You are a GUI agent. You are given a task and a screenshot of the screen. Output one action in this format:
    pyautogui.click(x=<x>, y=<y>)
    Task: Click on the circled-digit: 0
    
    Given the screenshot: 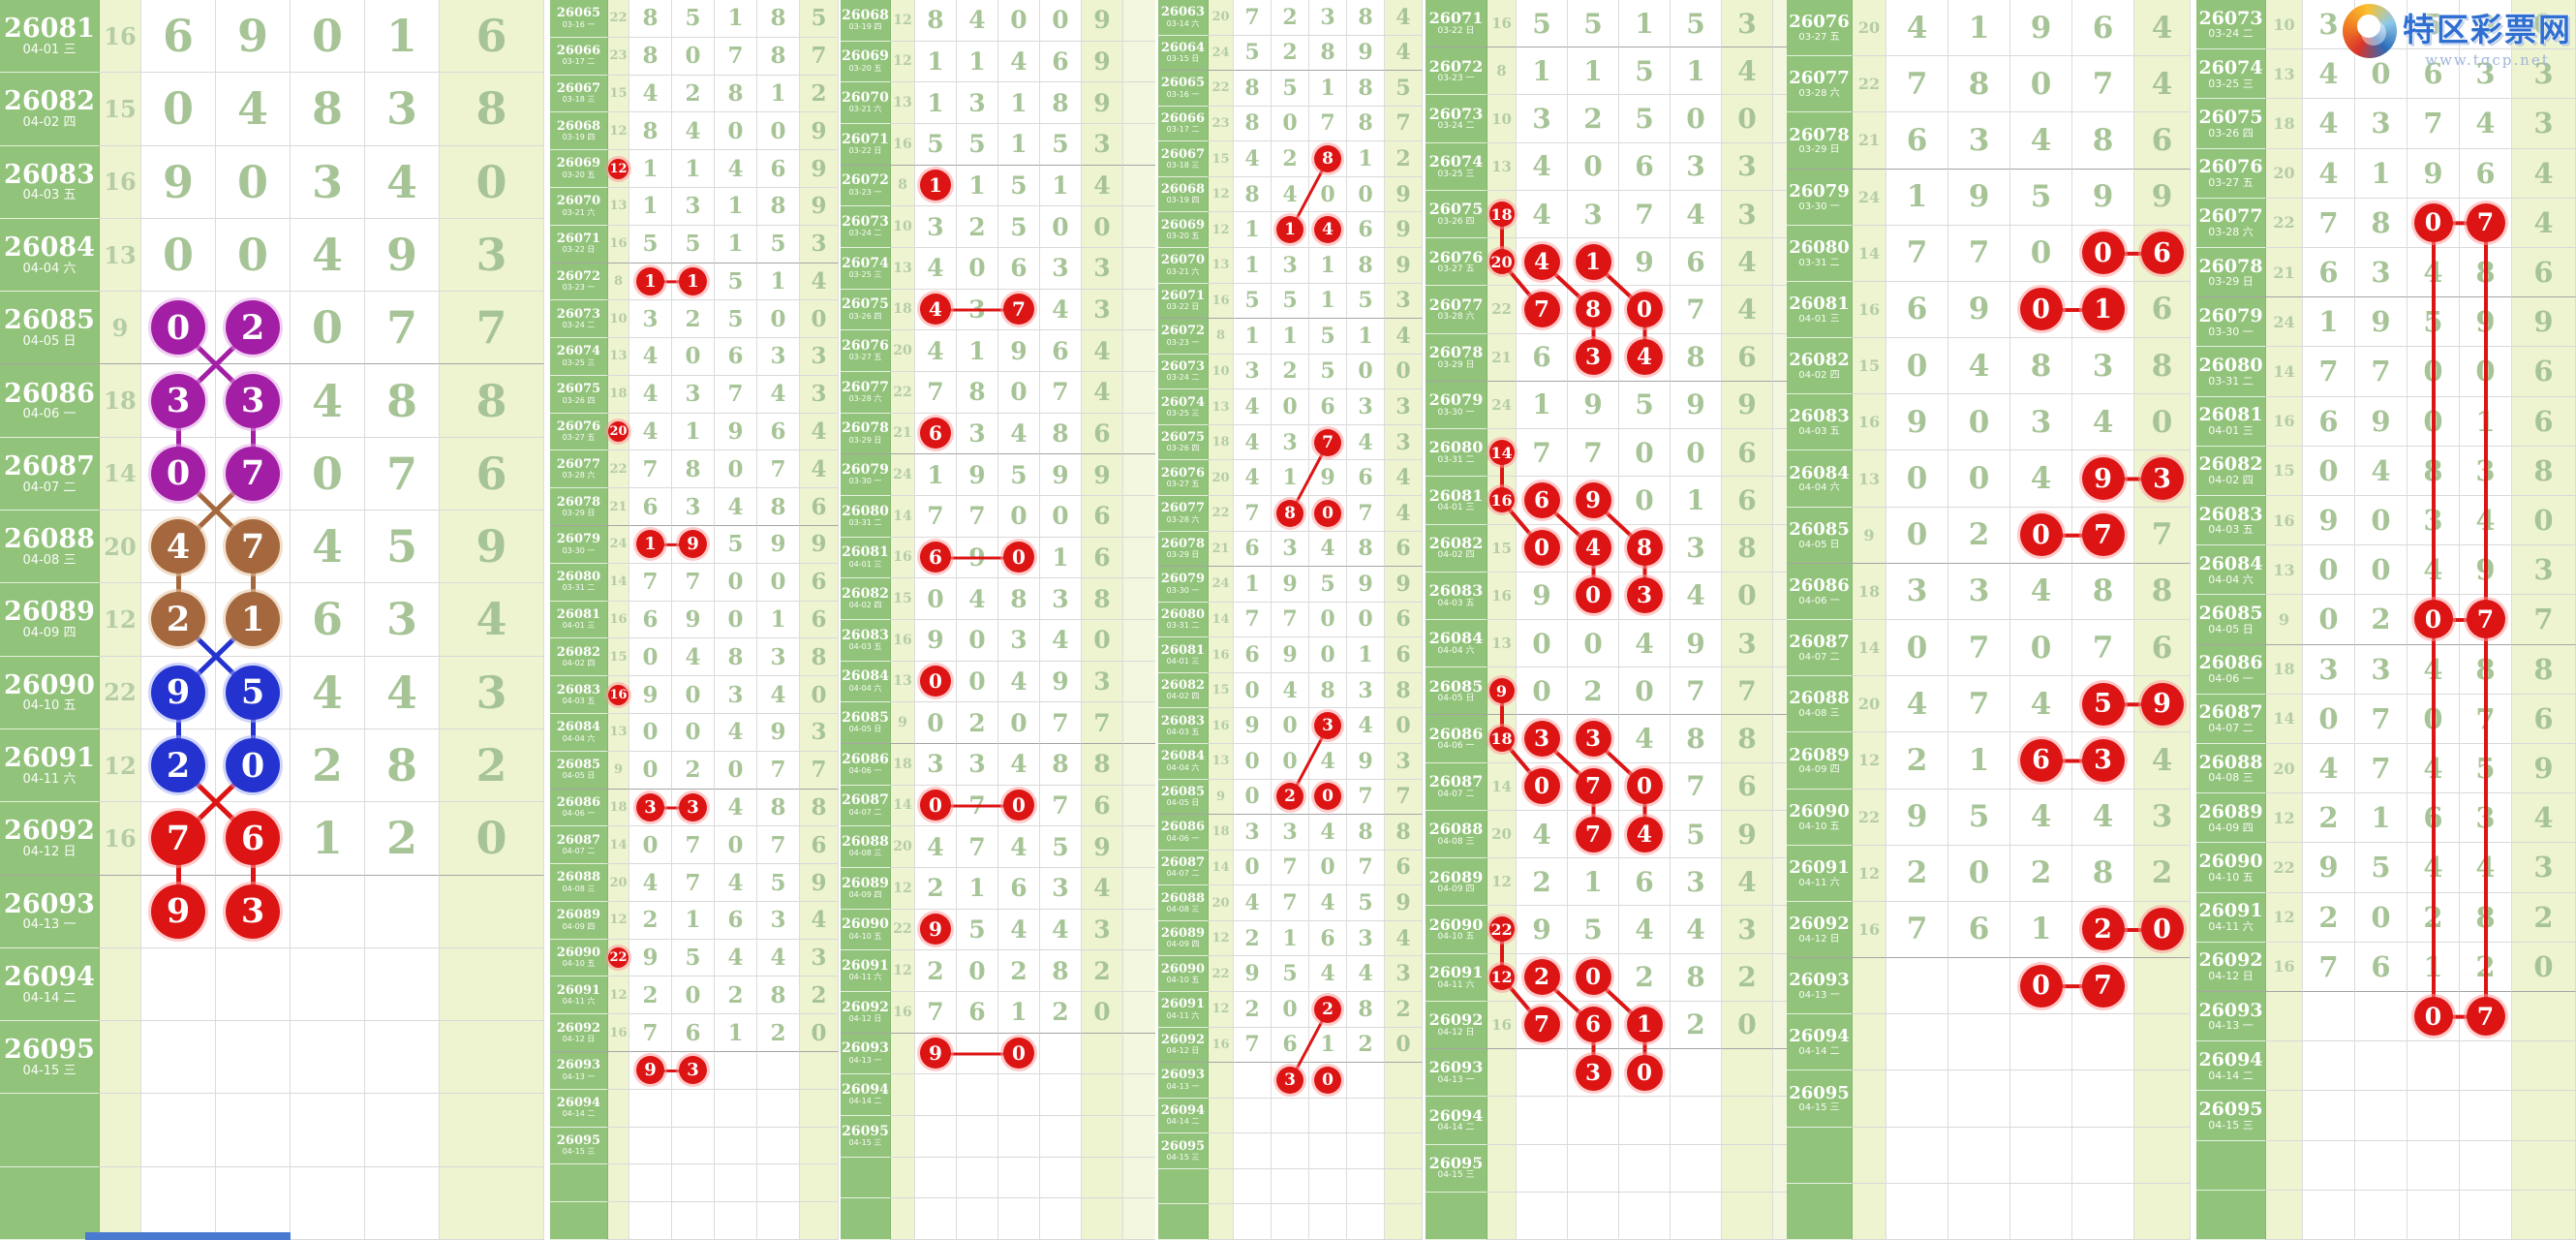 What is the action you would take?
    pyautogui.click(x=1644, y=1072)
    